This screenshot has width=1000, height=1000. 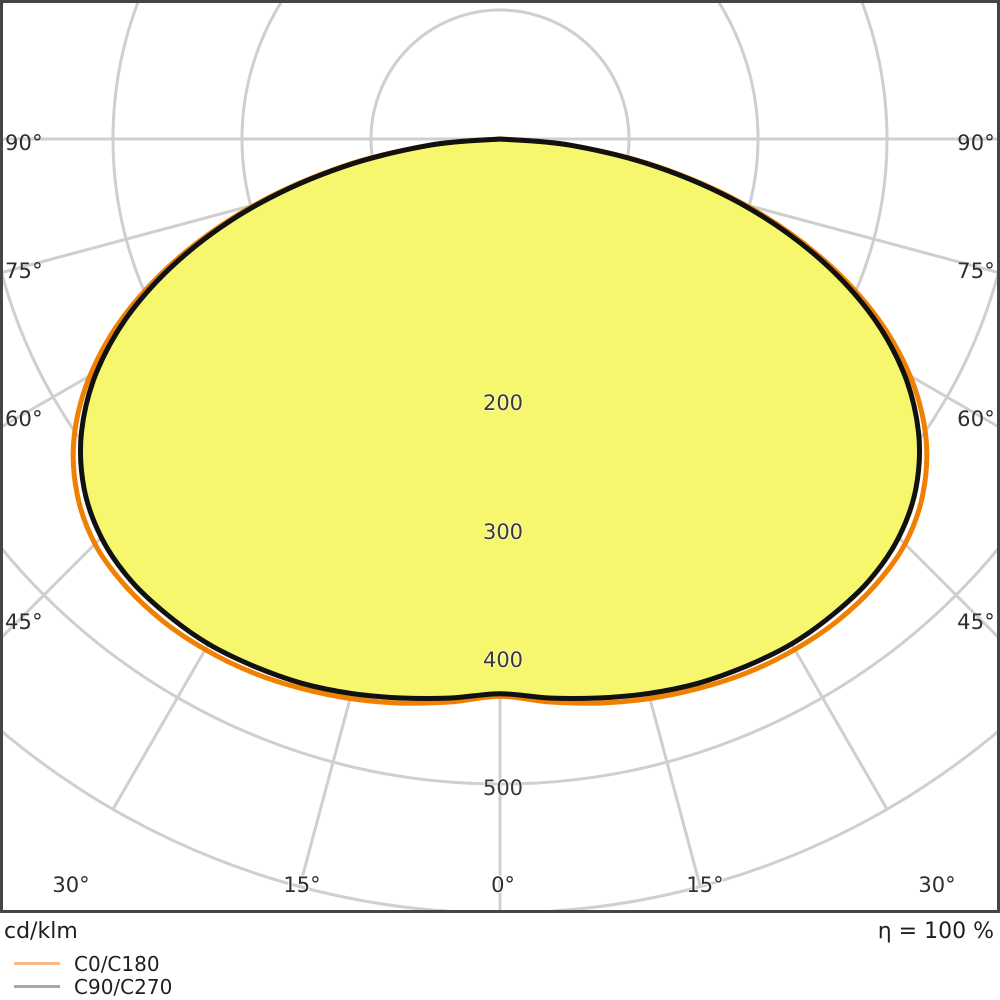 I want to click on radial-tick-300: 300, so click(x=503, y=532).